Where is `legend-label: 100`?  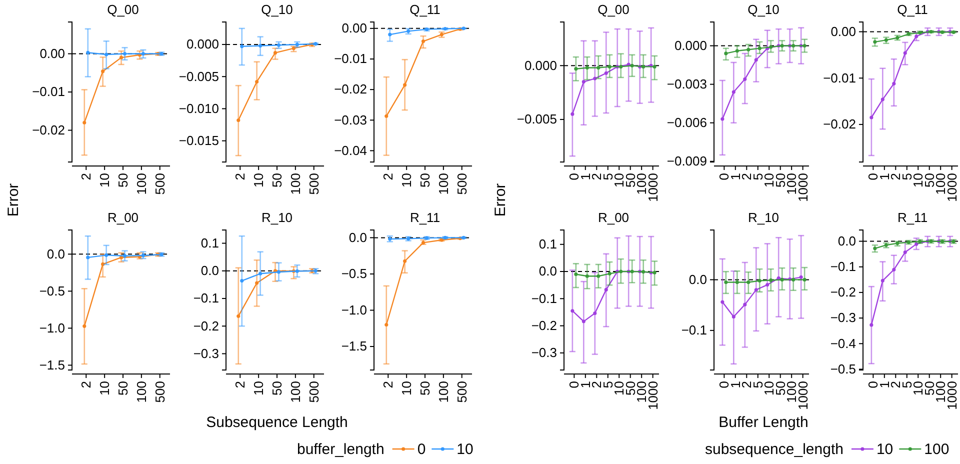
legend-label: 100 is located at coordinates (937, 449).